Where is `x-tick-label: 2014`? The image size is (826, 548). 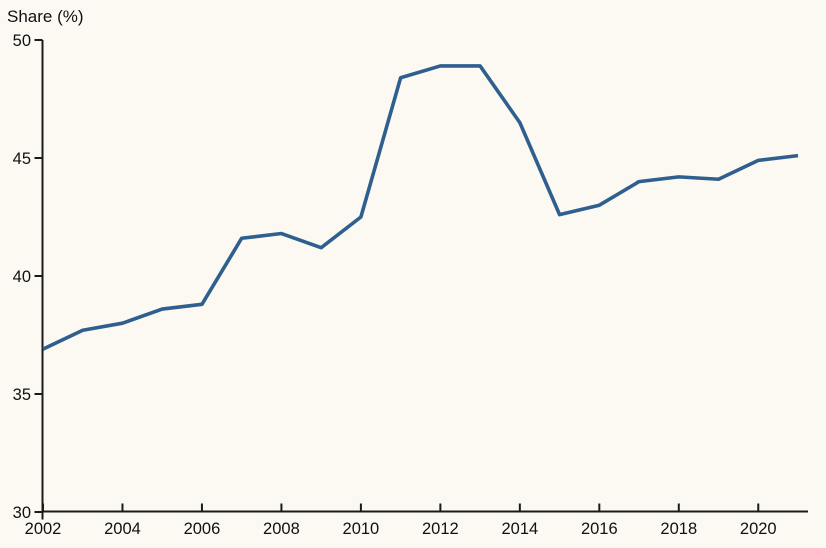 x-tick-label: 2014 is located at coordinates (519, 529).